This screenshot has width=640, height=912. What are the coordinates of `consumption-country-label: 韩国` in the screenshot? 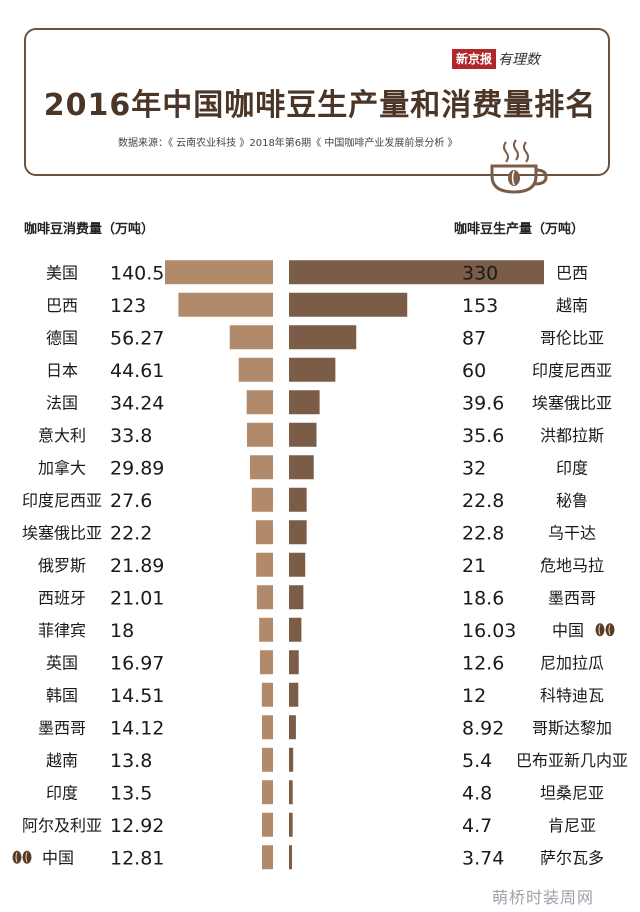 It's located at (62, 695).